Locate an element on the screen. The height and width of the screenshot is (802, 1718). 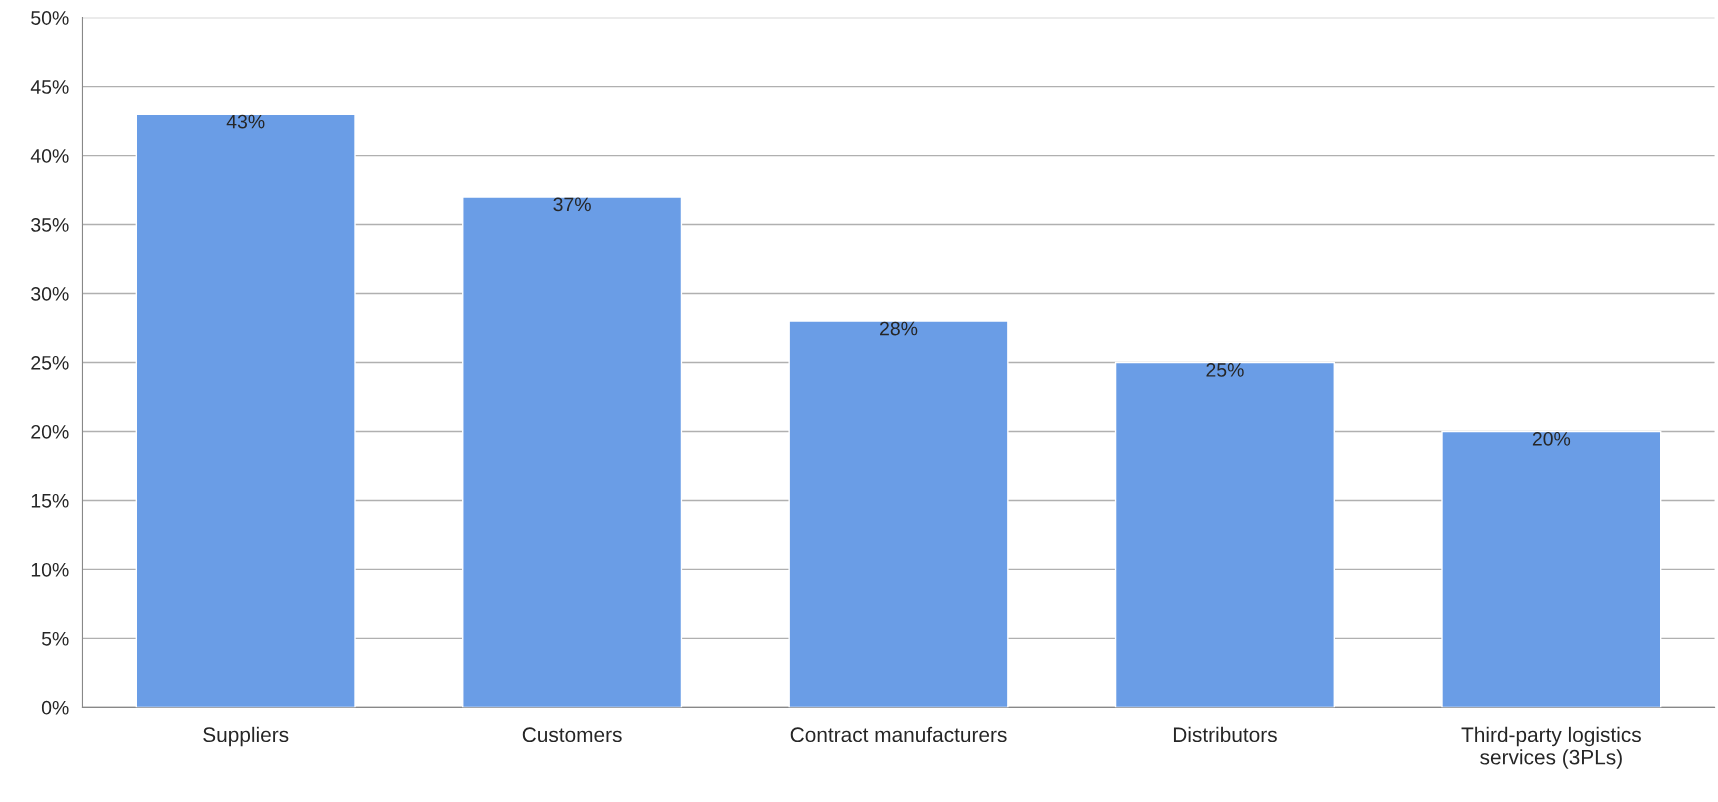
y-tick-label: 25% is located at coordinates (50, 362).